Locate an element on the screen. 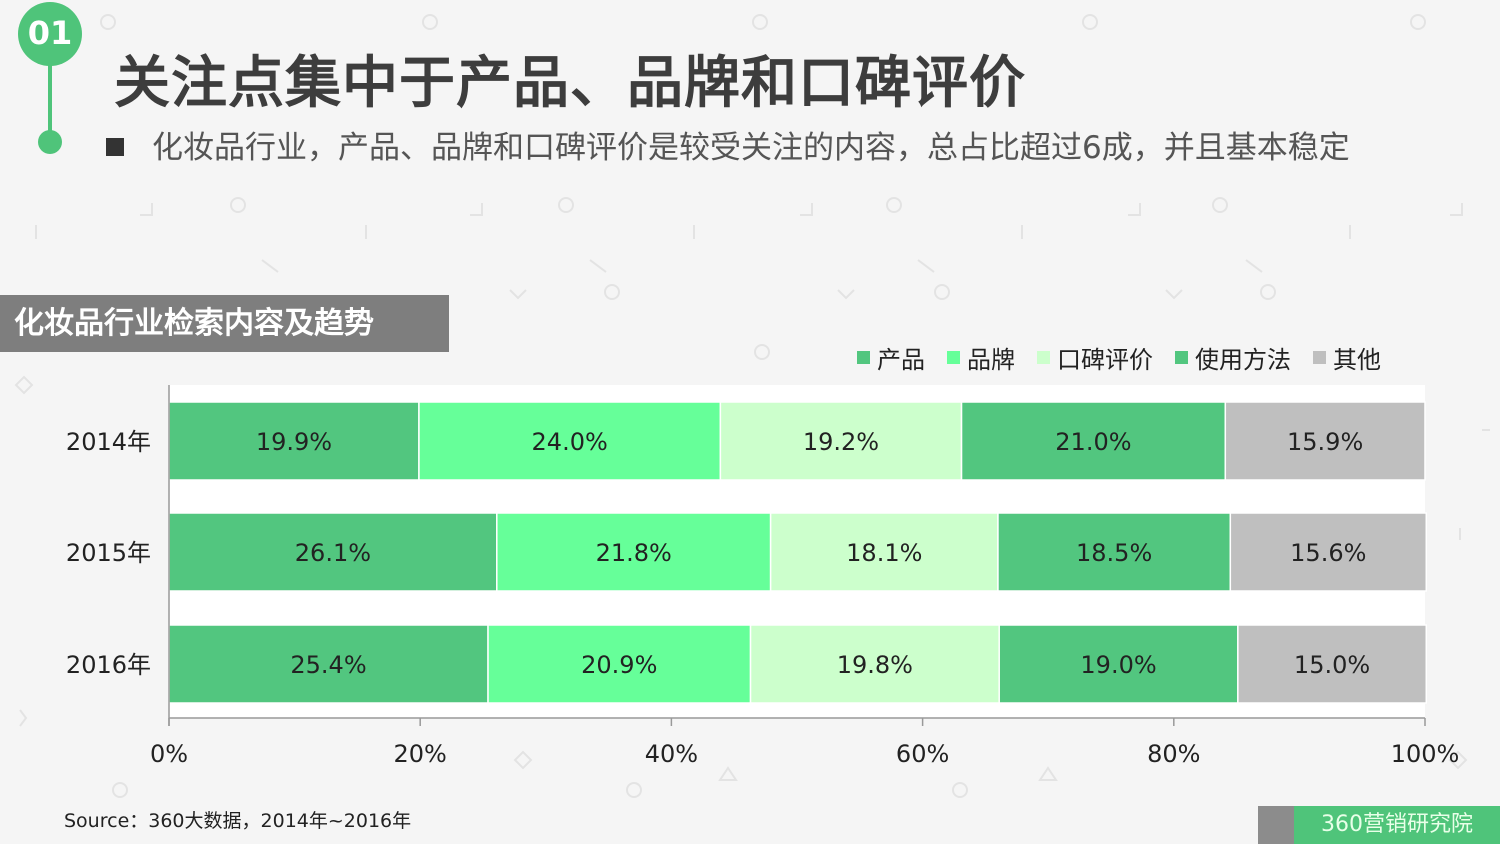 Image resolution: width=1500 pixels, height=844 pixels. legend-swatch-other is located at coordinates (1319, 357).